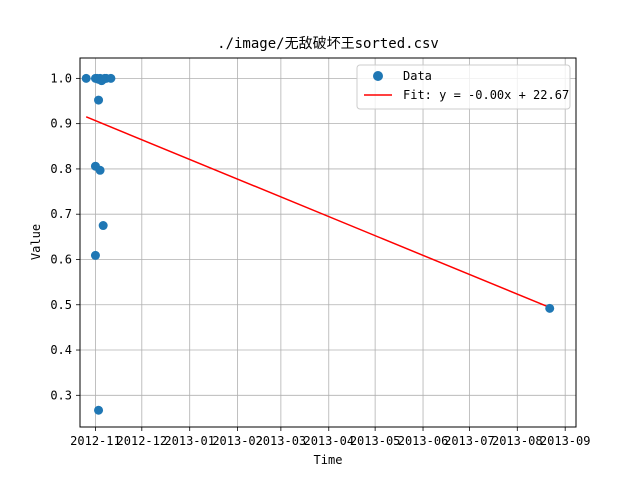  What do you see at coordinates (417, 76) in the screenshot?
I see `legend-data-label: Data` at bounding box center [417, 76].